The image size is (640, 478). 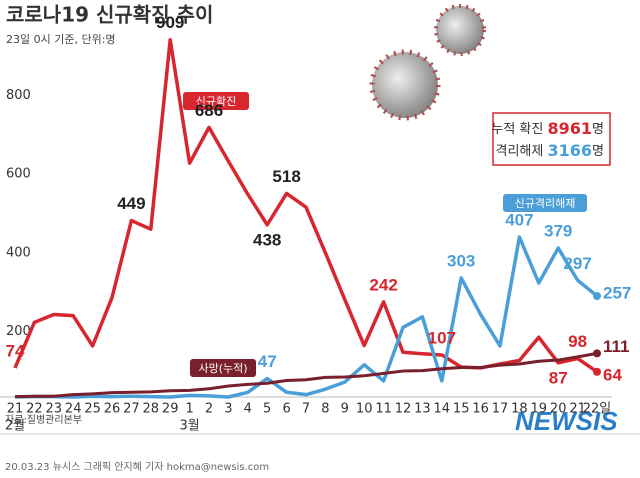 What do you see at coordinates (15, 350) in the screenshot?
I see `data-label: 74` at bounding box center [15, 350].